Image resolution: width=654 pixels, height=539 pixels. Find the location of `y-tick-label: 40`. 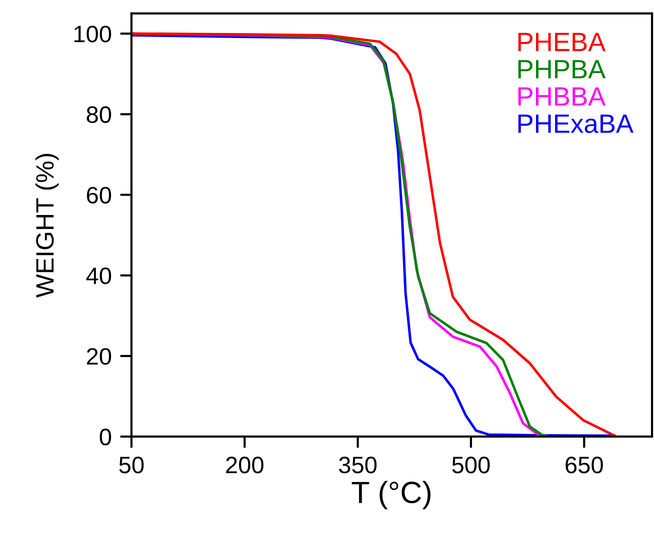

y-tick-label: 40 is located at coordinates (99, 275).